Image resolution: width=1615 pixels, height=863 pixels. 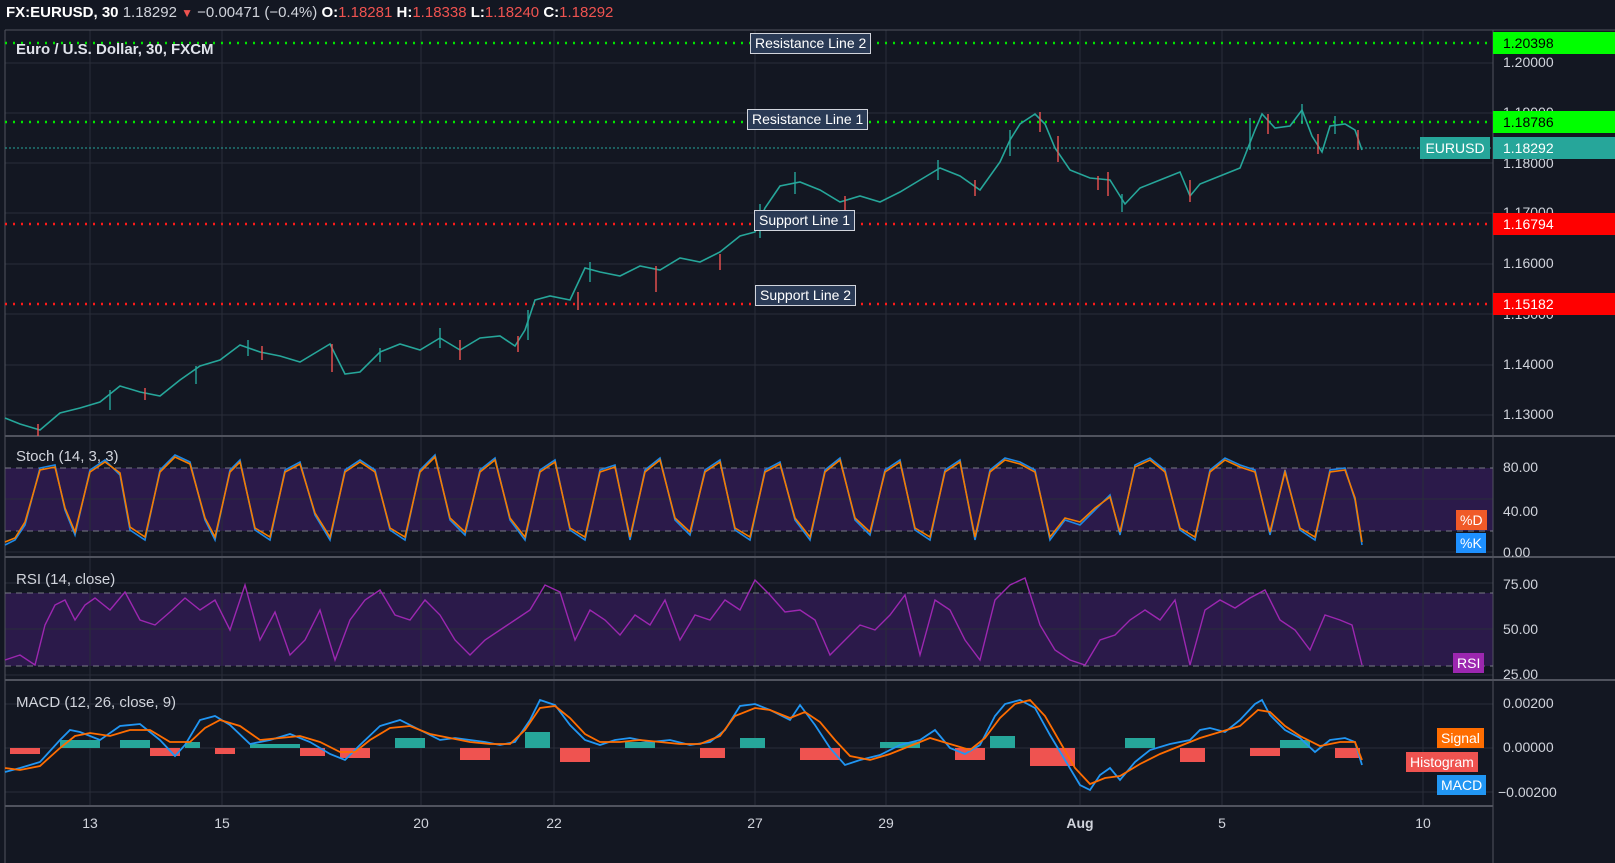 What do you see at coordinates (96, 702) in the screenshot?
I see `macd-pane-title: MACD (12, 26, close, 9)` at bounding box center [96, 702].